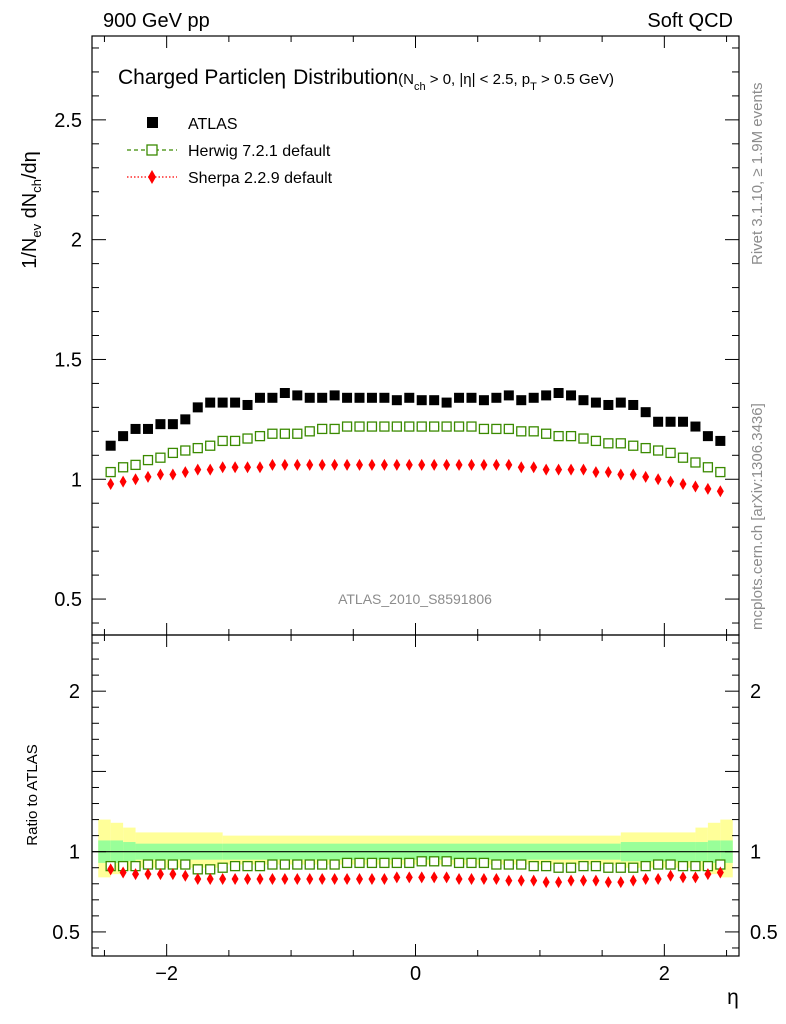 The width and height of the screenshot is (786, 1024). What do you see at coordinates (345, 77) in the screenshot?
I see `title-dist: Distribution` at bounding box center [345, 77].